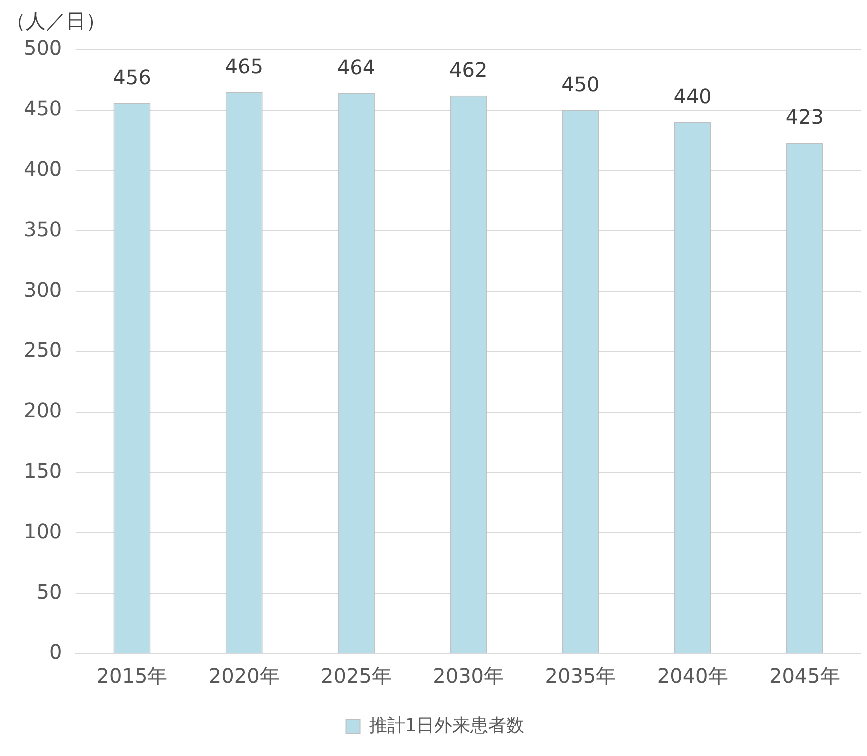 Image resolution: width=867 pixels, height=756 pixels. I want to click on data-label: 456, so click(132, 77).